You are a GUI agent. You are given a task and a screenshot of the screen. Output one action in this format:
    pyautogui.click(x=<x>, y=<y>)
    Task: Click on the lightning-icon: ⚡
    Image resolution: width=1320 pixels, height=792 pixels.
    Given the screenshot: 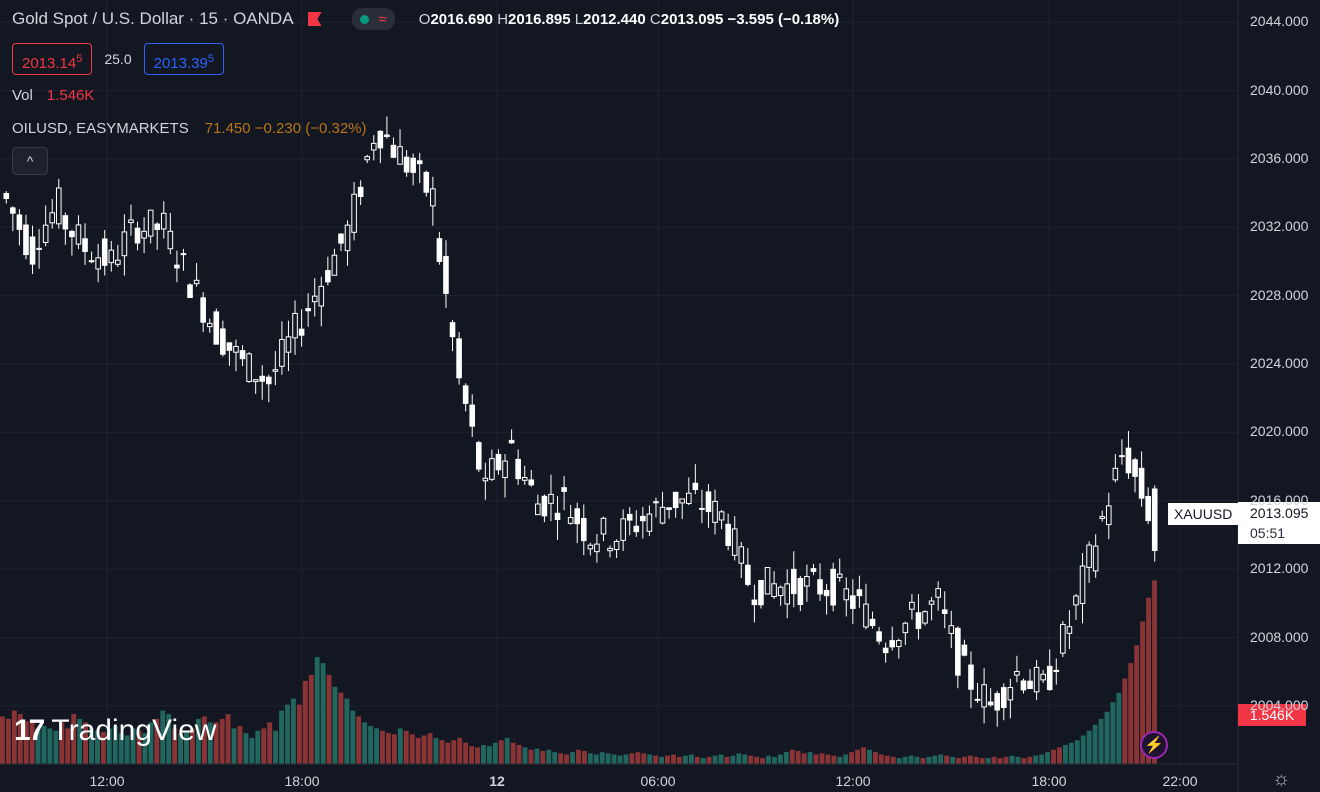 What is the action you would take?
    pyautogui.click(x=1154, y=745)
    